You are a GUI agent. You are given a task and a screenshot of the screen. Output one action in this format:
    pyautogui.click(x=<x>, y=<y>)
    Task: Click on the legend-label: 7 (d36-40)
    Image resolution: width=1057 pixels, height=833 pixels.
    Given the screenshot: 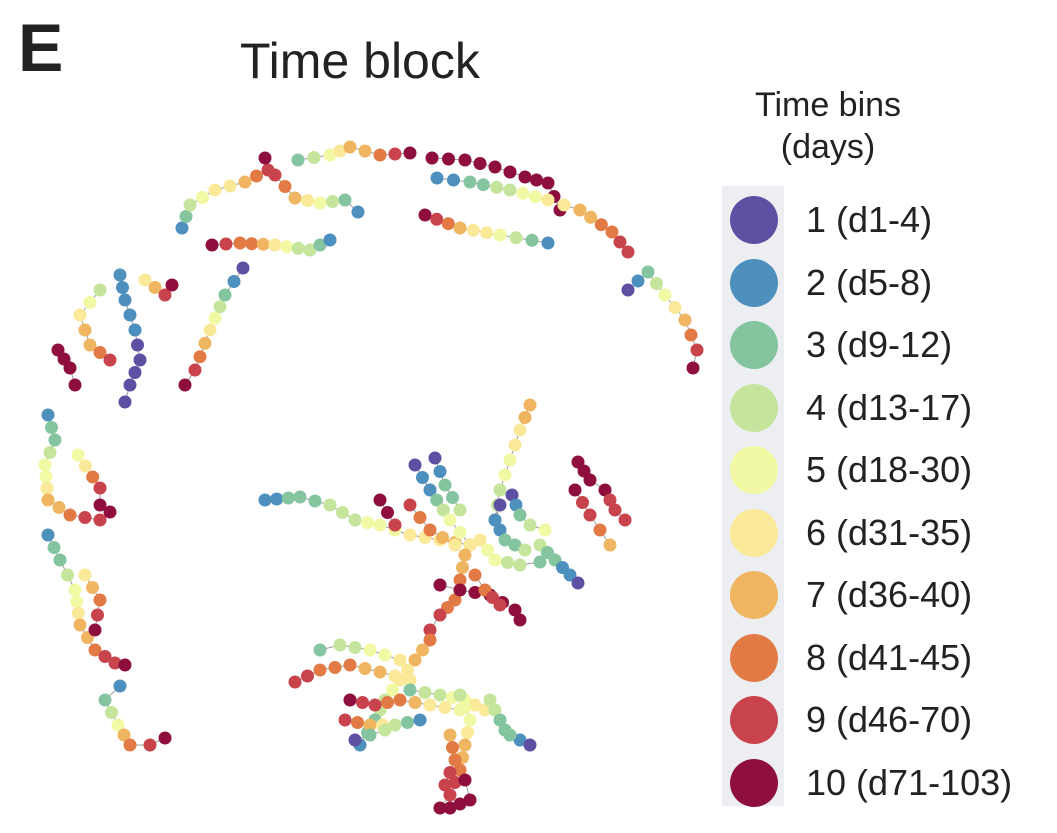 What is the action you would take?
    pyautogui.click(x=889, y=594)
    